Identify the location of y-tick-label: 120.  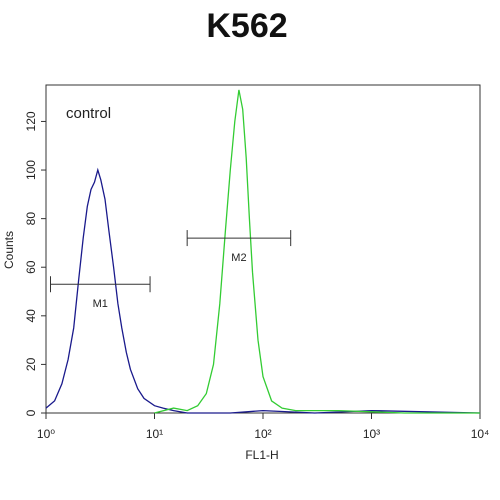
(31, 121).